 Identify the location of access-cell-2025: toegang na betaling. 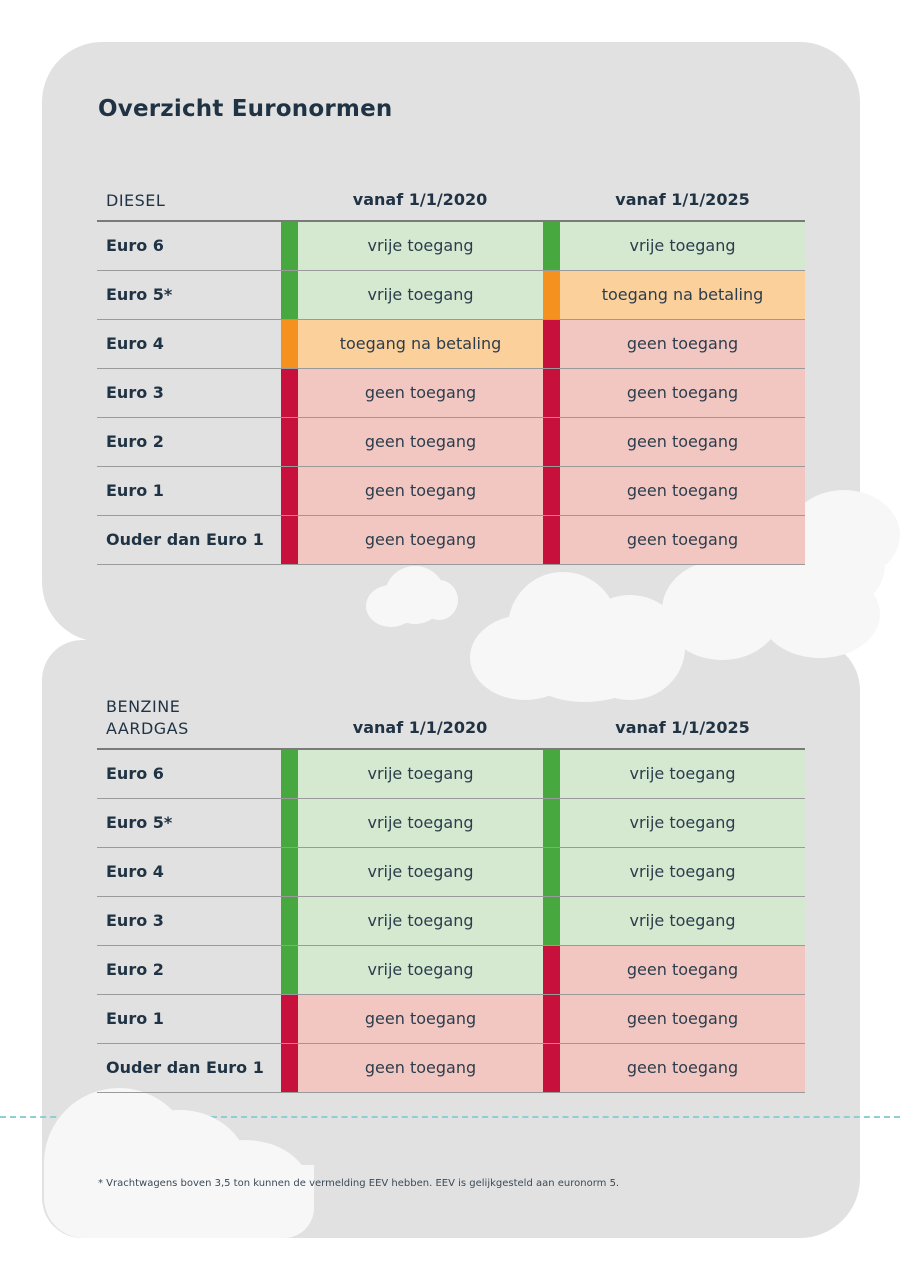
(674, 295).